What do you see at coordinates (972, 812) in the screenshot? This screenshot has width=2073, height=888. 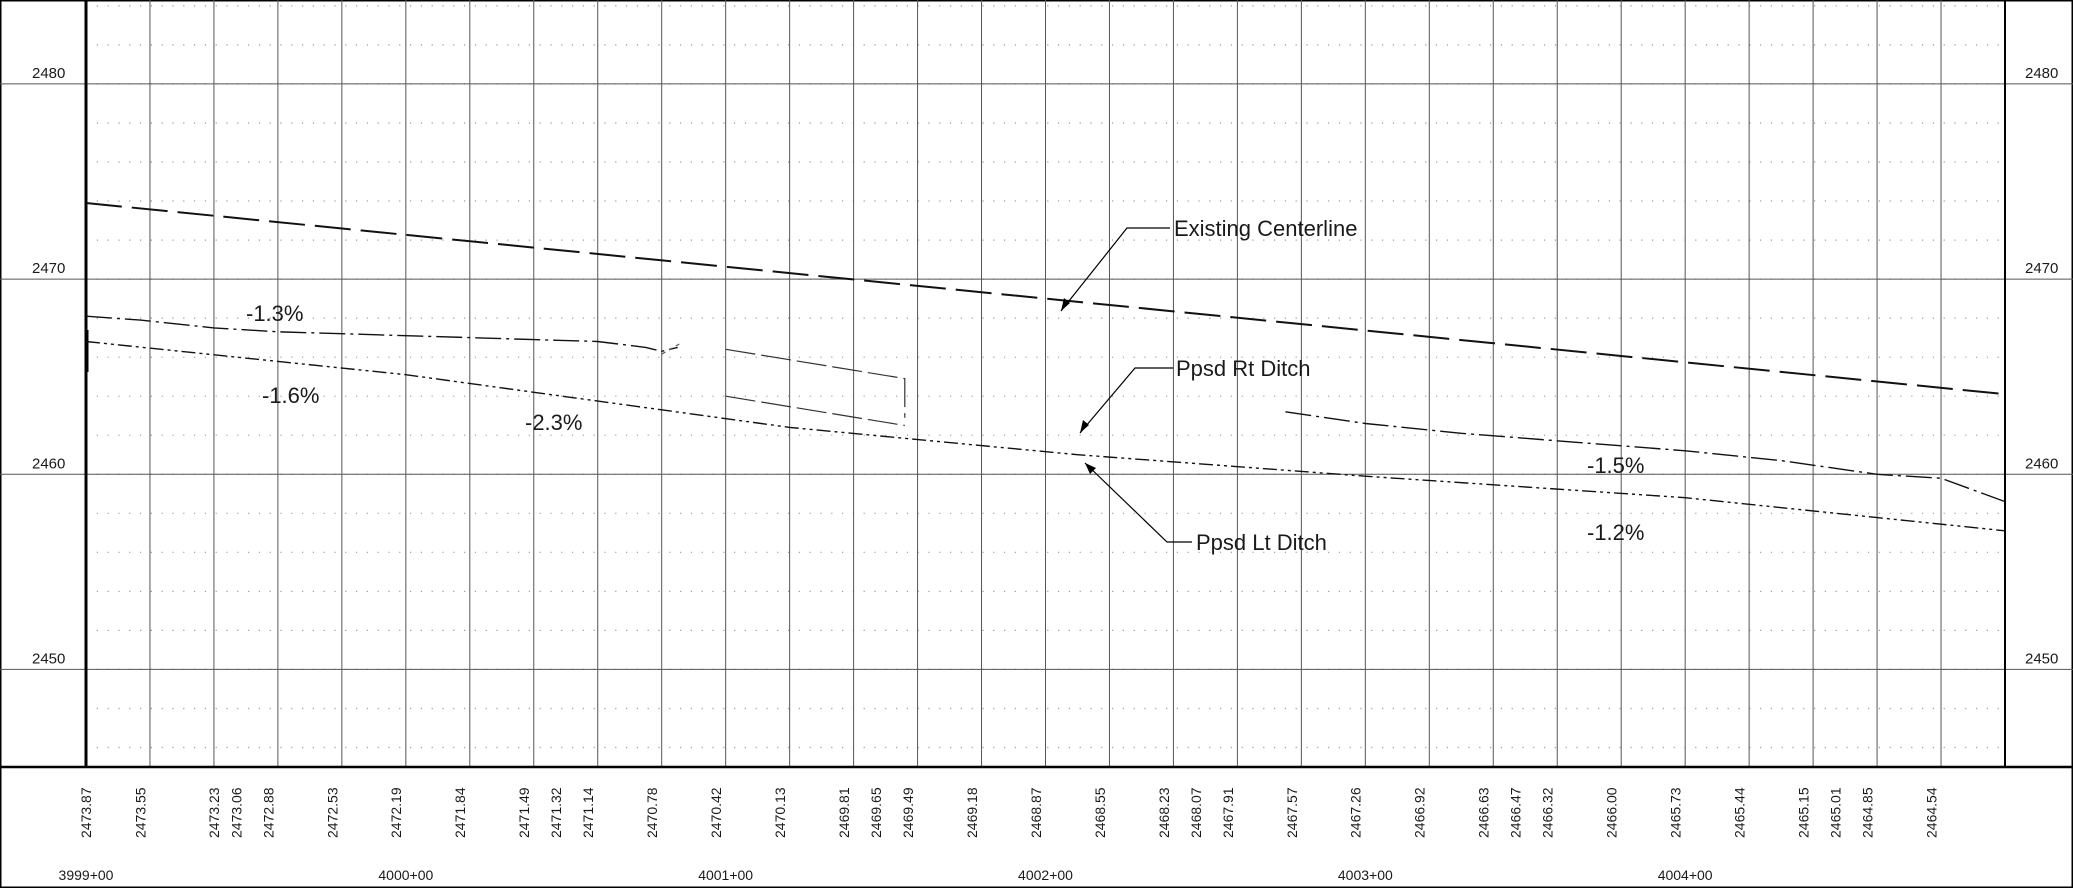 I see `existing-ground-elevation-value: 2469.18` at bounding box center [972, 812].